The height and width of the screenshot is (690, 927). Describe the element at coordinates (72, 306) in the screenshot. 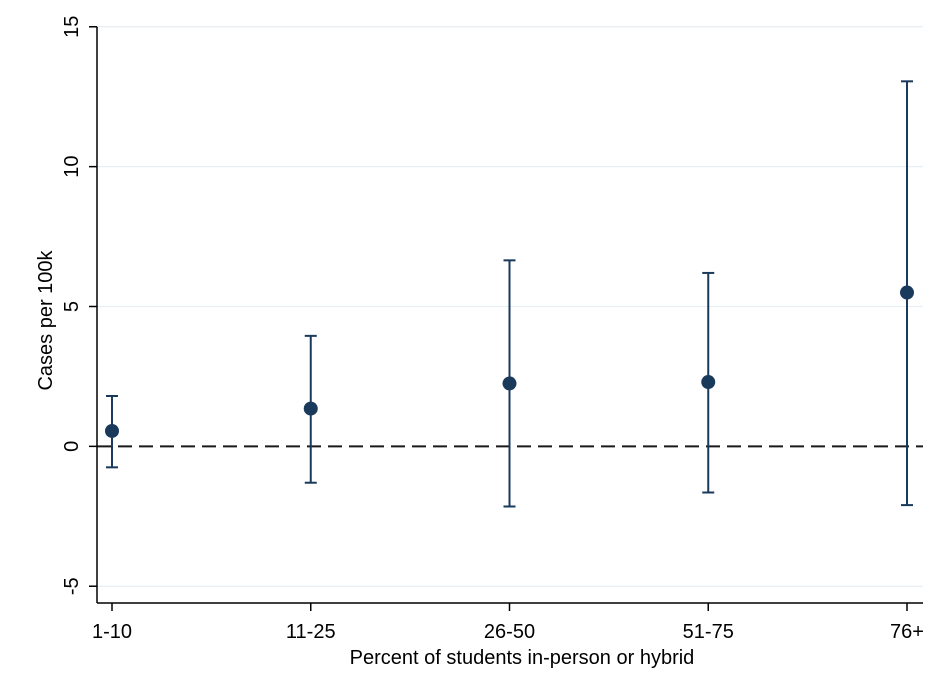

I see `y-tick-label: 5` at that location.